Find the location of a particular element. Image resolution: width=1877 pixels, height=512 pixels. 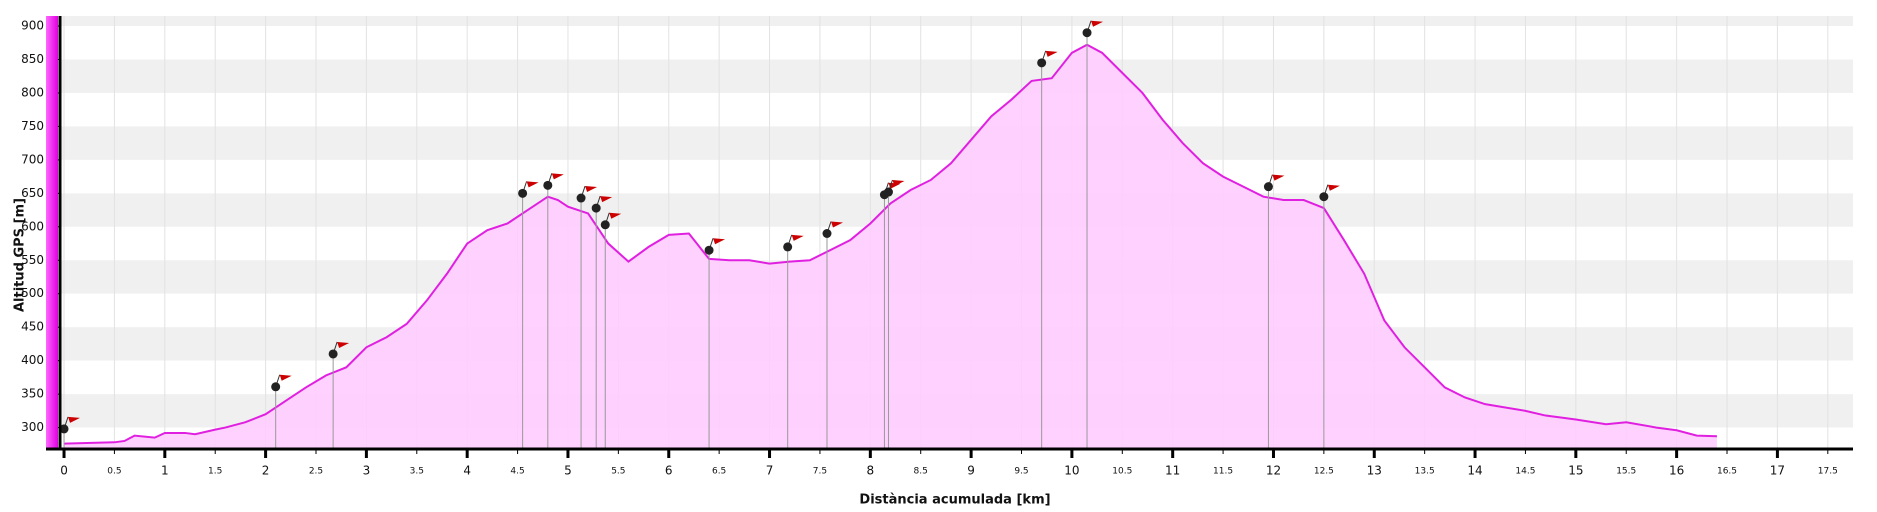

y-tick-label: 450 is located at coordinates (32, 327).